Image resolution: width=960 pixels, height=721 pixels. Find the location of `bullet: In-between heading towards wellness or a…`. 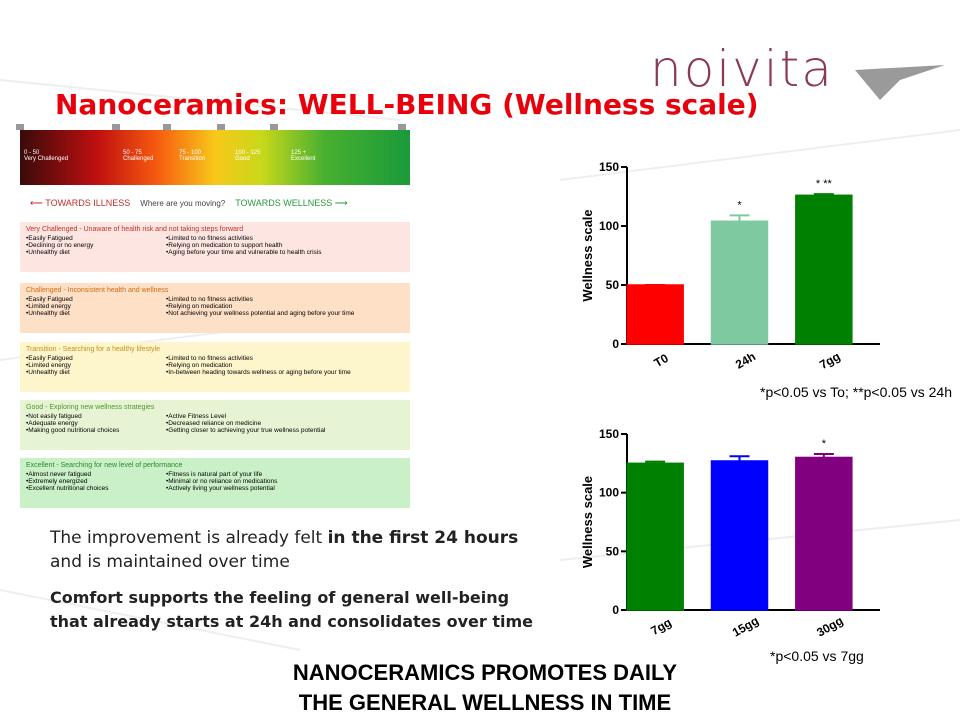

bullet: In-between heading towards wellness or a… is located at coordinates (258, 372).